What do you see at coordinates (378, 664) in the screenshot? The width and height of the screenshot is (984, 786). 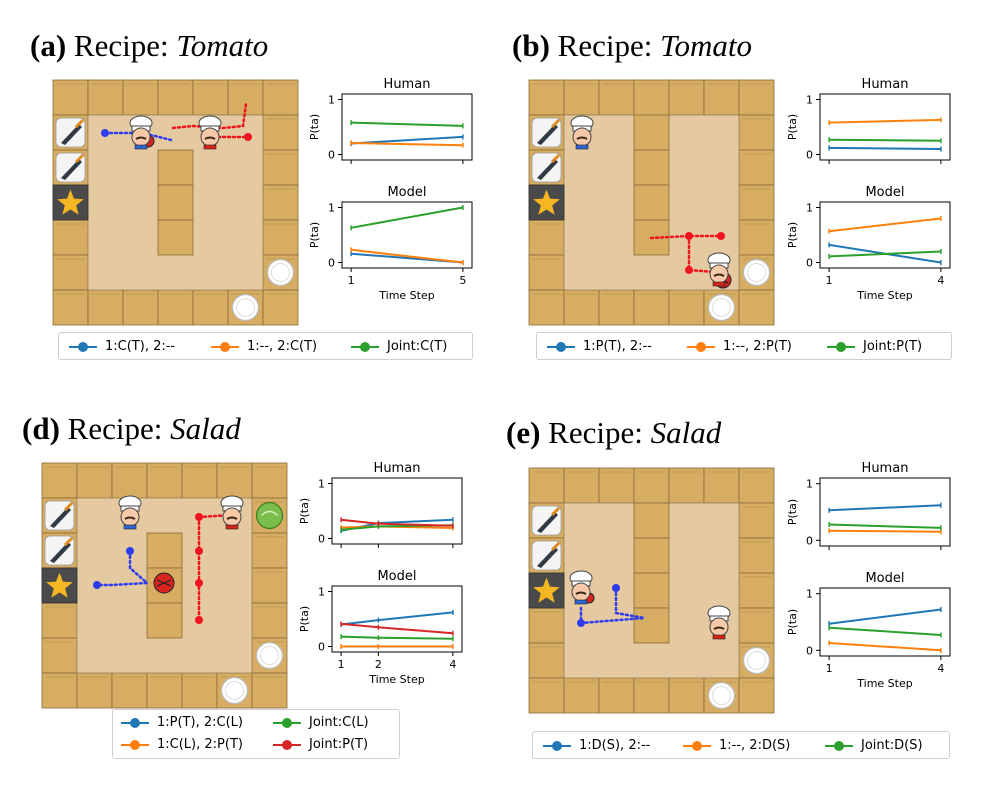 I see `x-tick-label: 2` at bounding box center [378, 664].